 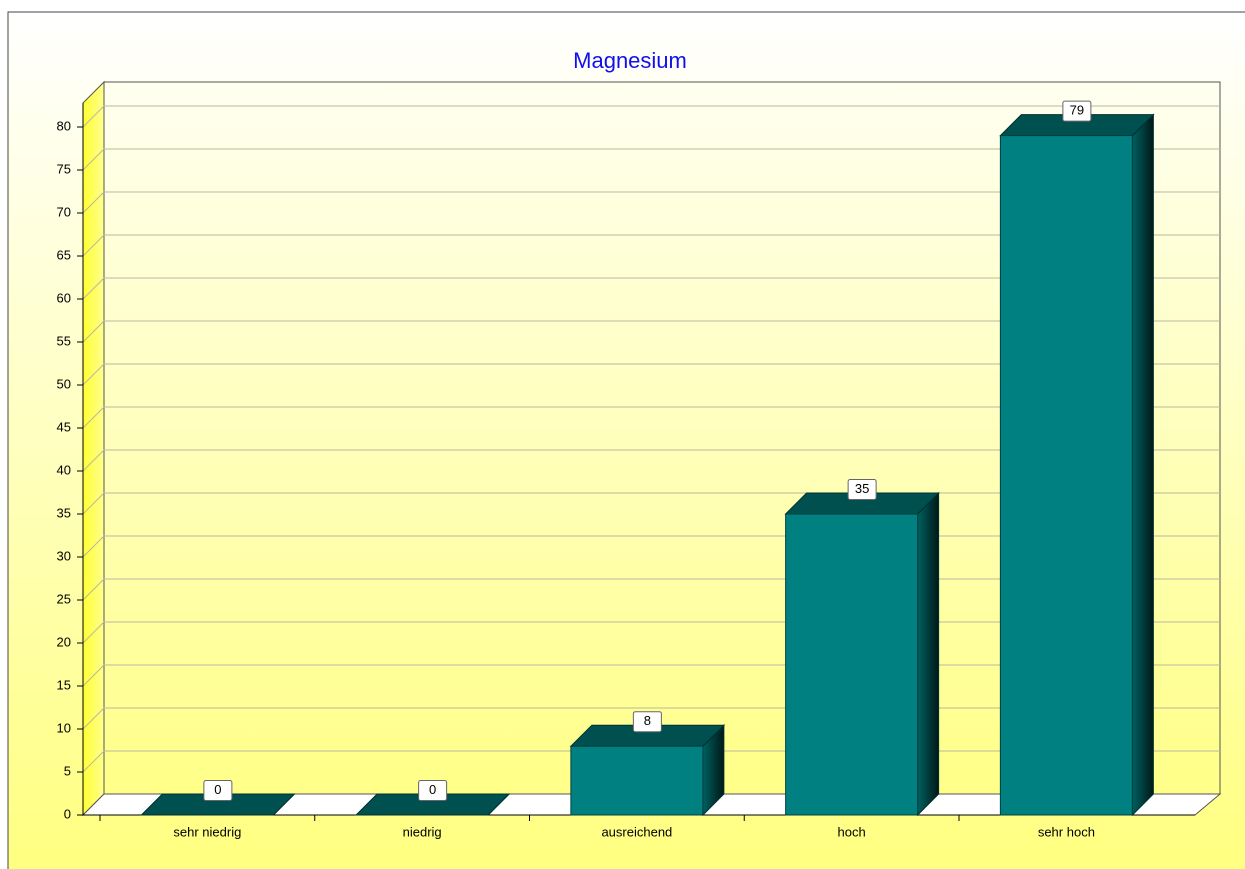 I want to click on data-label: 79, so click(x=1077, y=110).